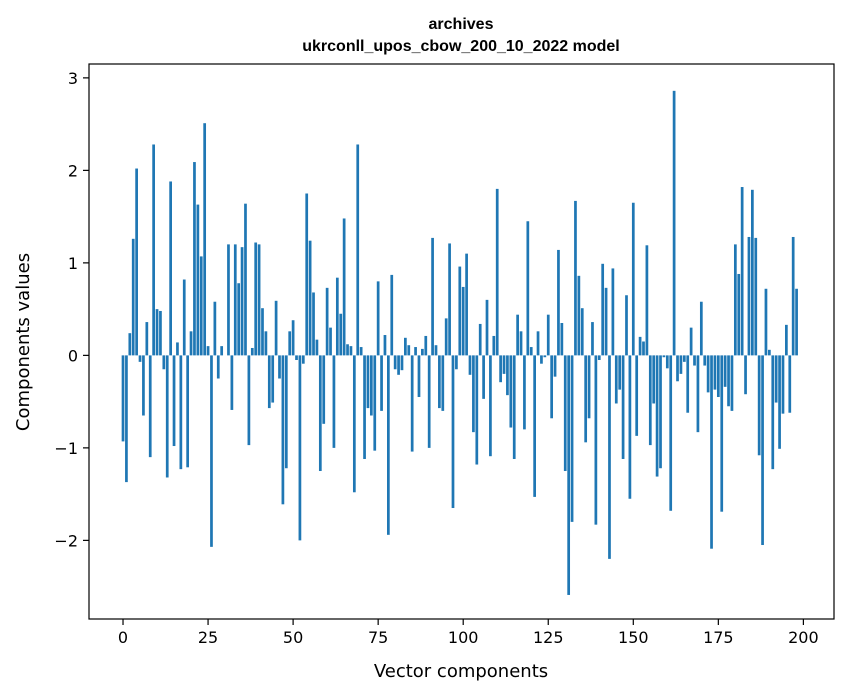 The image size is (847, 696). Describe the element at coordinates (73, 78) in the screenshot. I see `y-tick-label: 3` at that location.